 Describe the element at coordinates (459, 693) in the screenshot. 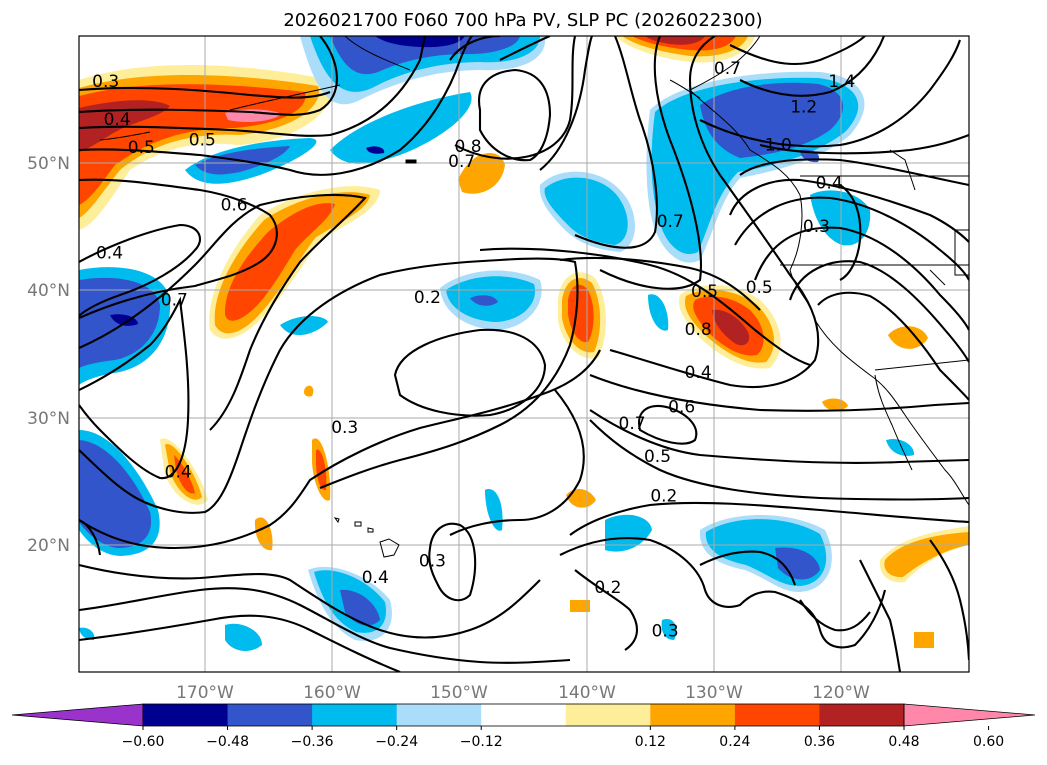

I see `x-tick-label: 150°W` at that location.